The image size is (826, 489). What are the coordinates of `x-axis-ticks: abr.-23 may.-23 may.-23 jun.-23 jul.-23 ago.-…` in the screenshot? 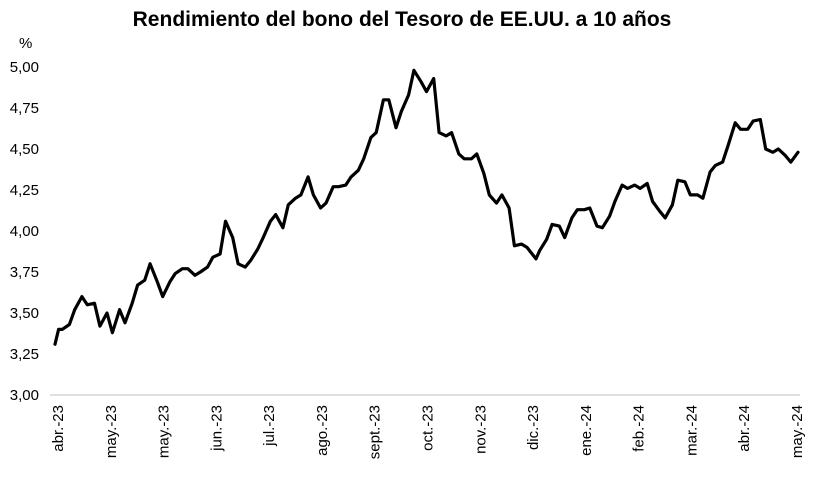 It's located at (428, 432).